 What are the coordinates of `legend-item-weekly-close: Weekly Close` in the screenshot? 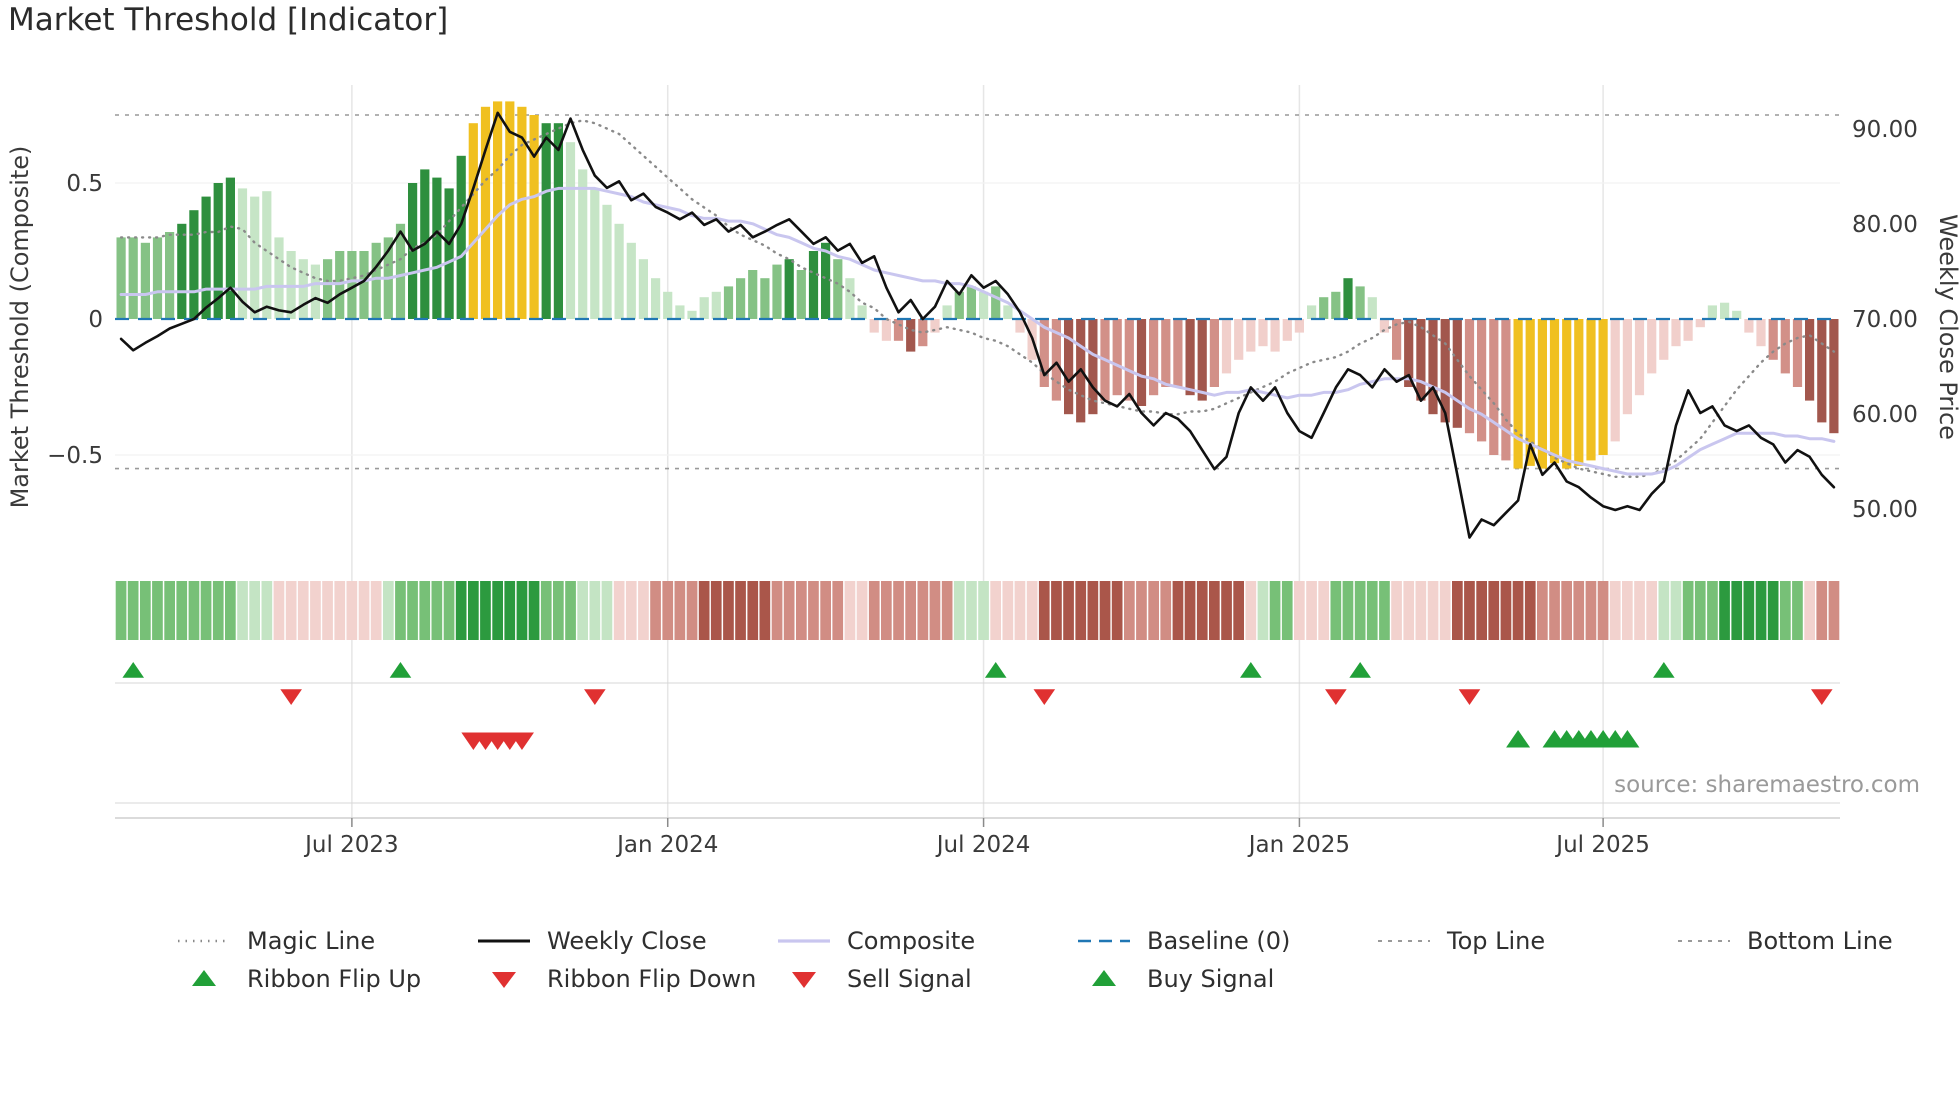 It's located at (625, 941).